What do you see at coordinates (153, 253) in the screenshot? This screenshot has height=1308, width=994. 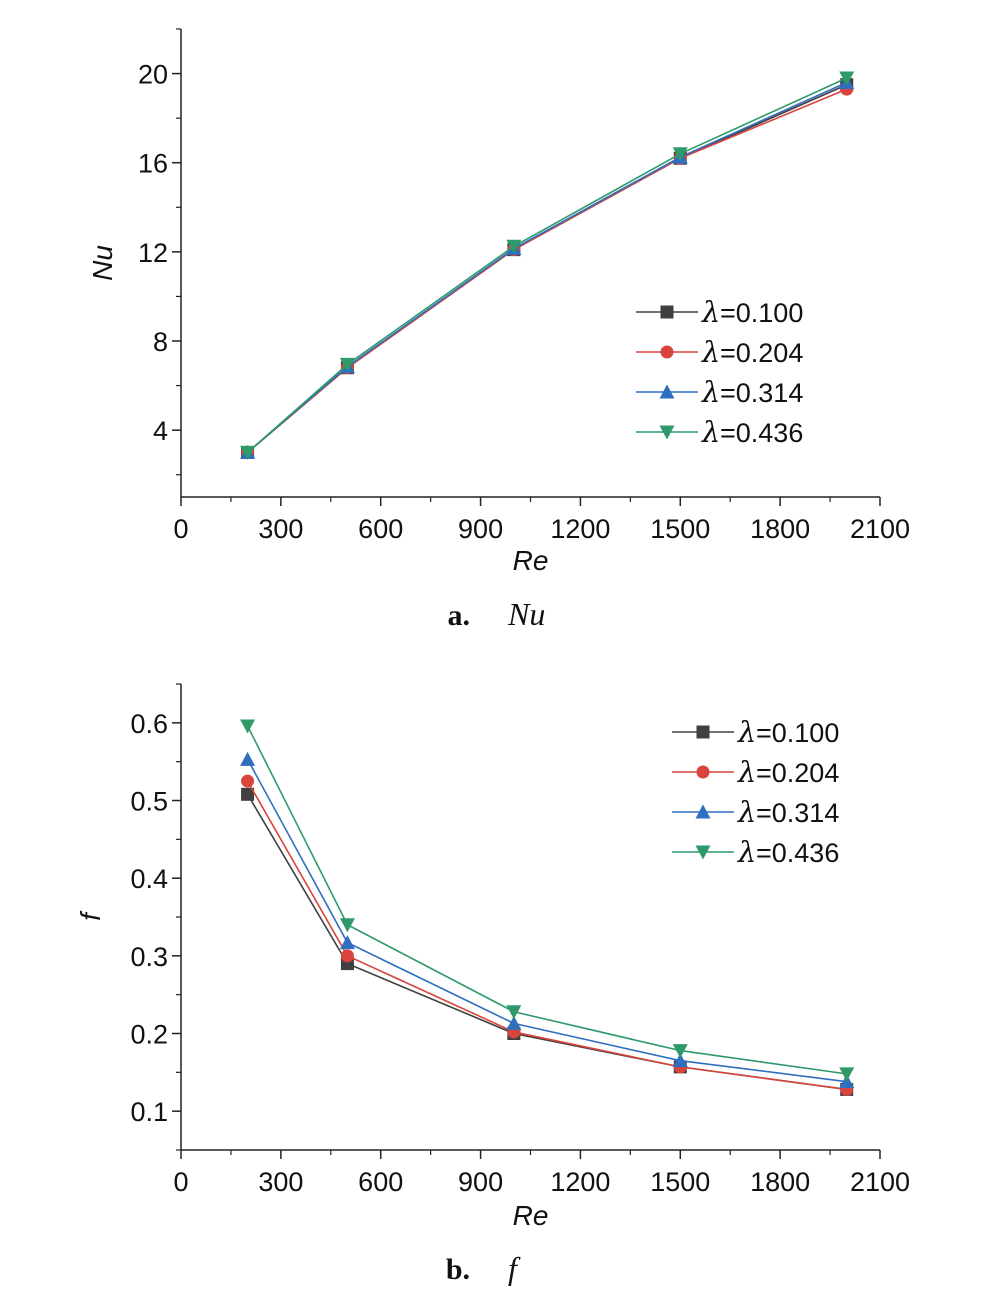 I see `y-tick-label: 12` at bounding box center [153, 253].